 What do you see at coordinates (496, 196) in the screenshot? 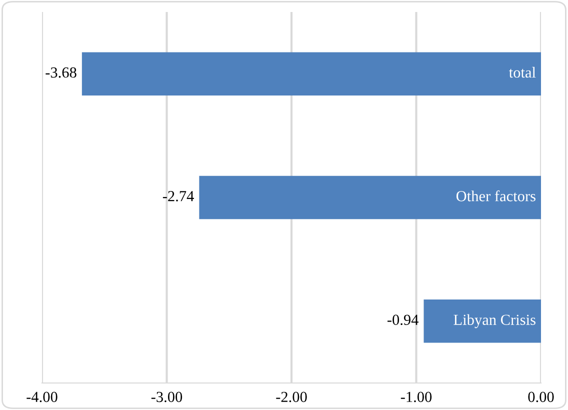
I see `y-tick-label: Other factors` at bounding box center [496, 196].